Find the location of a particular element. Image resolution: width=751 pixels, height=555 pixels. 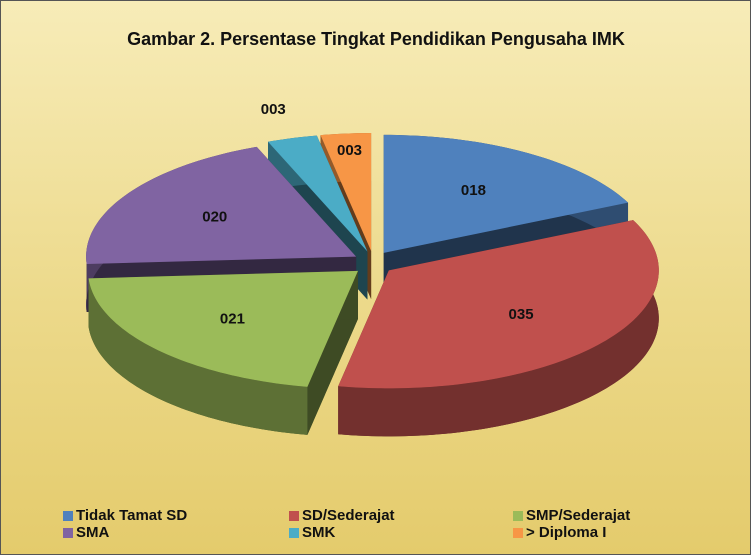

slice-wall is located at coordinates (198, 356).